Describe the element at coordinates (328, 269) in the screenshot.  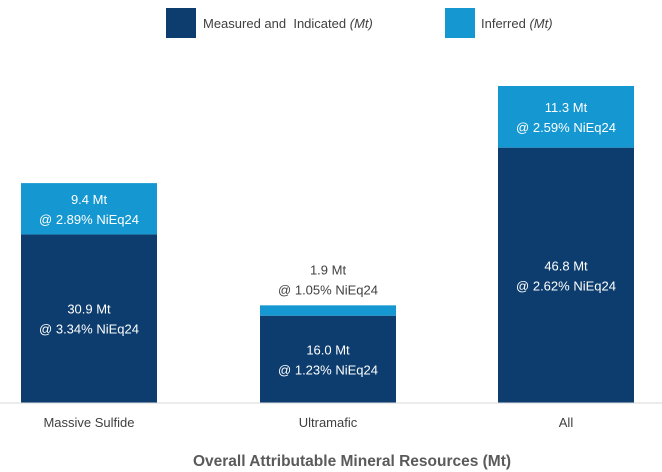
I see `data-label-line: 1.9 Mt` at that location.